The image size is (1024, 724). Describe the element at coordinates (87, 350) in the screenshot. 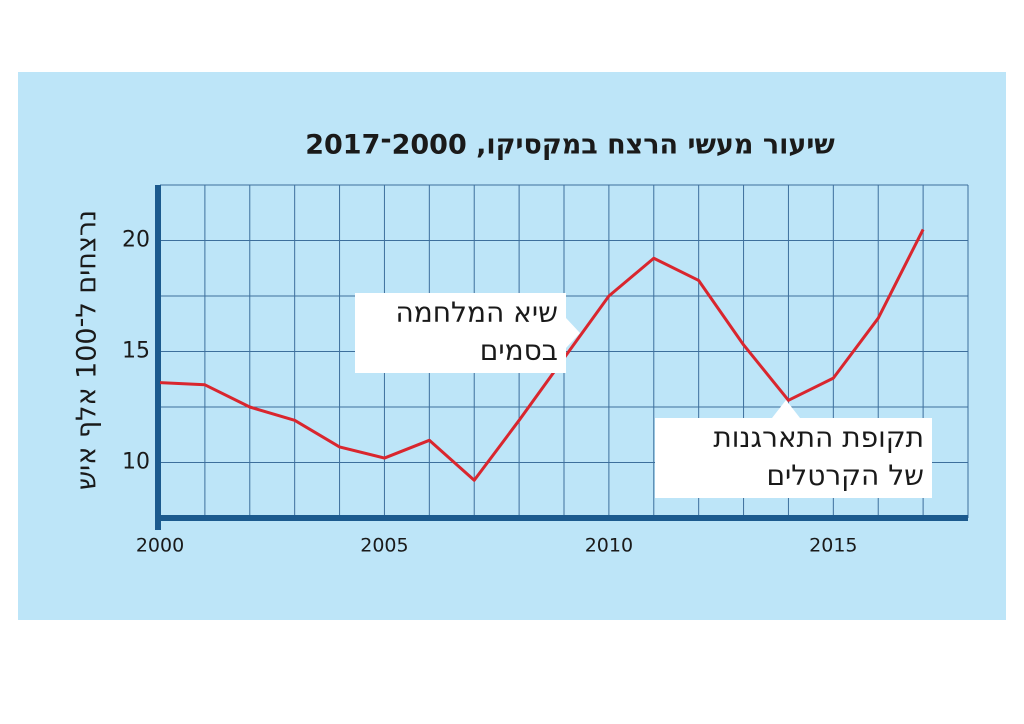

I see `y-axis-label: נרצחים ל־100 אלף איש` at that location.